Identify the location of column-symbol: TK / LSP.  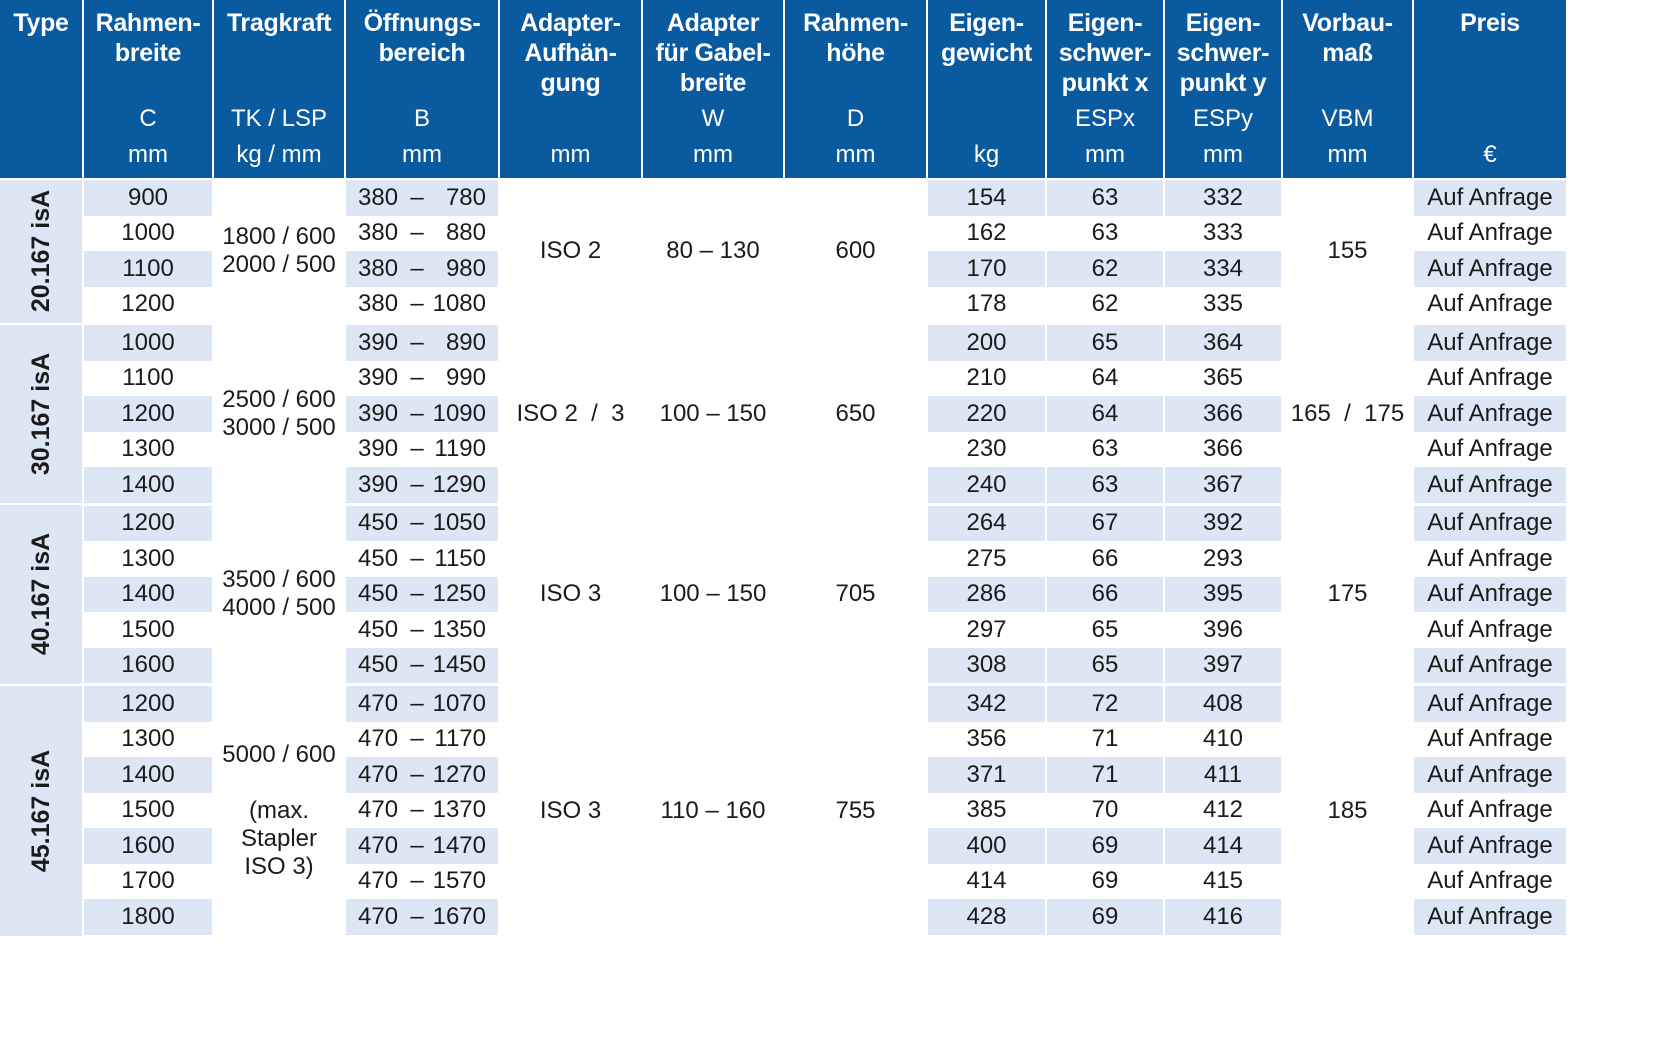
(279, 118).